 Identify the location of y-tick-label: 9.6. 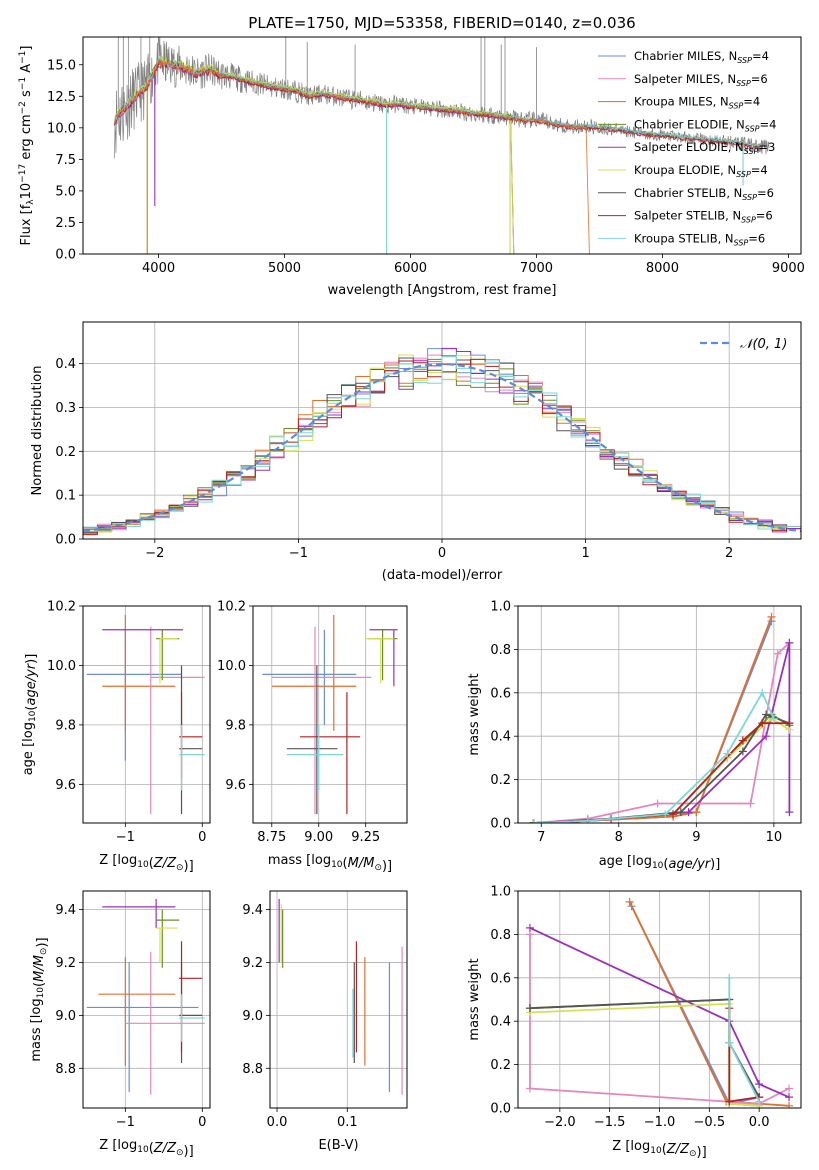
(235, 785).